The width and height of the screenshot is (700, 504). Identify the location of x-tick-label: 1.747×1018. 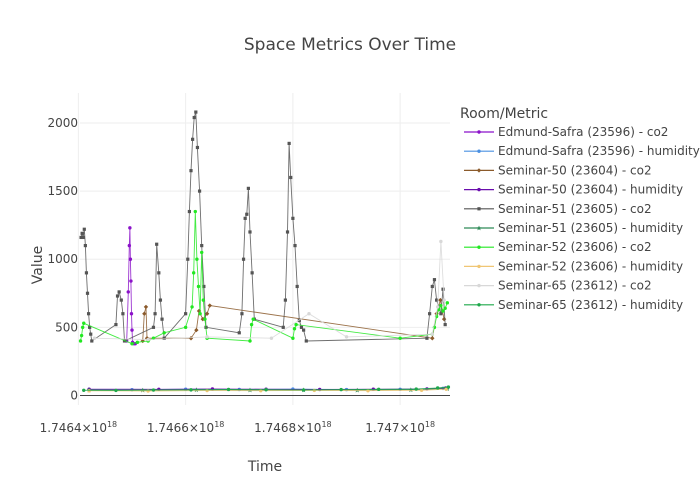
(400, 427).